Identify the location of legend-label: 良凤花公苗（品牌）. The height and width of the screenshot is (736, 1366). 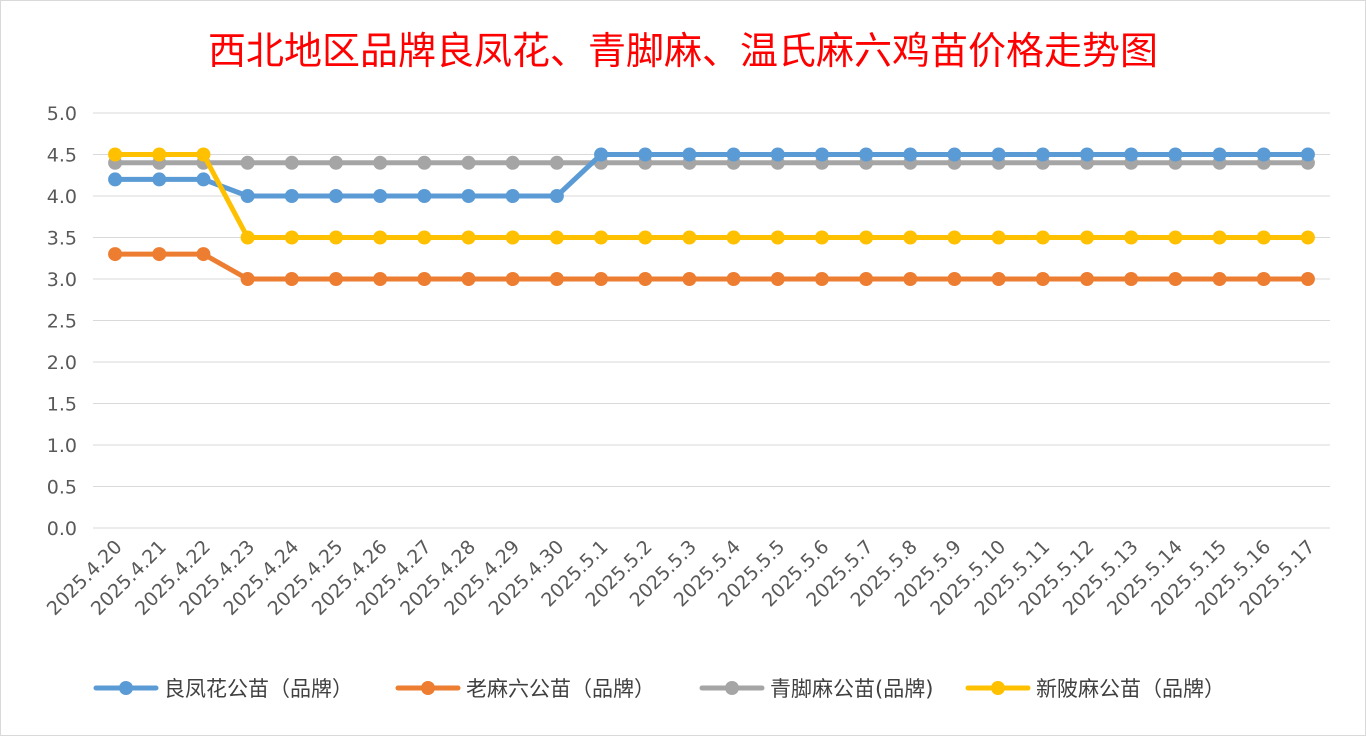
(258, 689).